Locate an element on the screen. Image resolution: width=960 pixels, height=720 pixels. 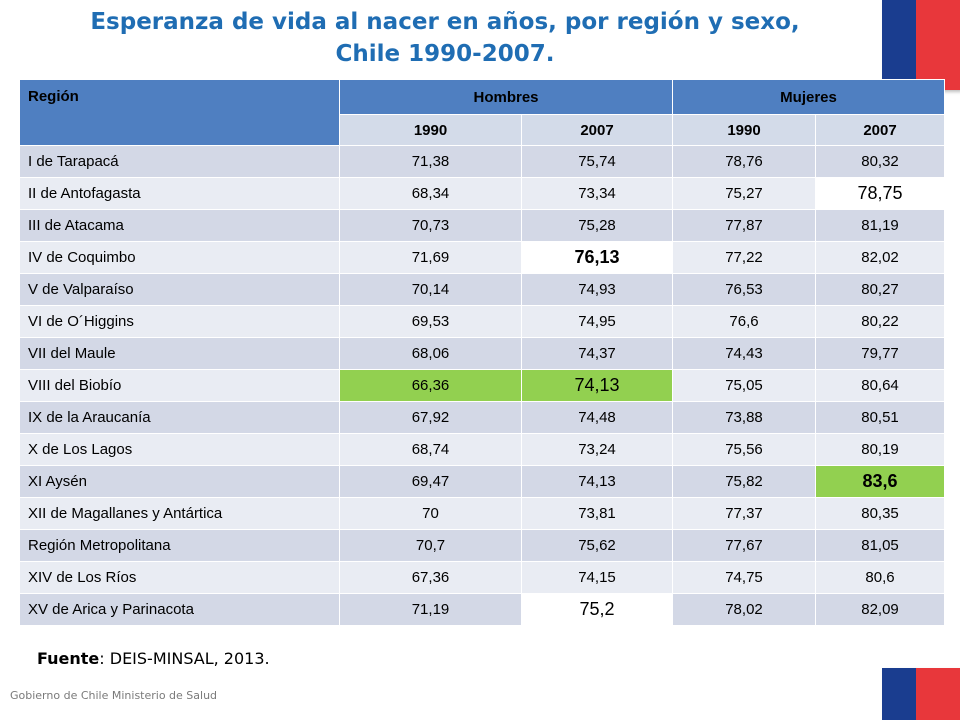
cell-women-1990: 75,82 is located at coordinates (744, 481).